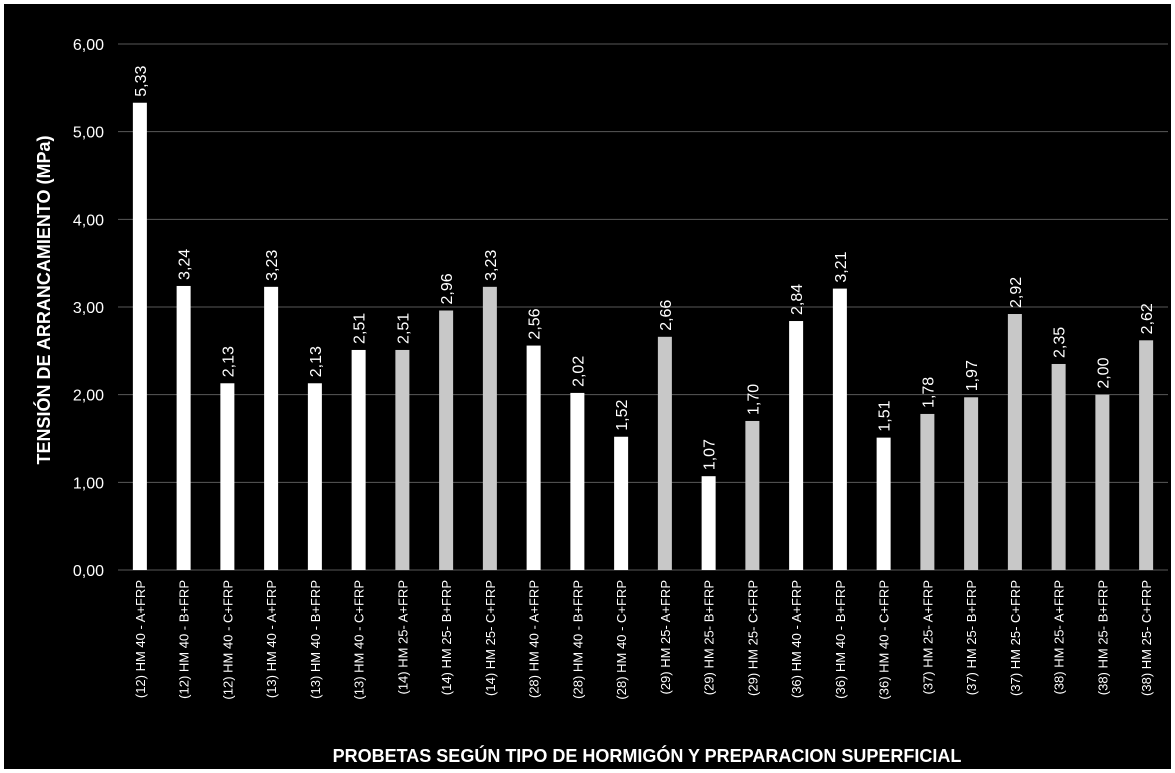 The width and height of the screenshot is (1175, 773). What do you see at coordinates (752, 638) in the screenshot?
I see `category-label: (29) HM 25- C+FRP` at bounding box center [752, 638].